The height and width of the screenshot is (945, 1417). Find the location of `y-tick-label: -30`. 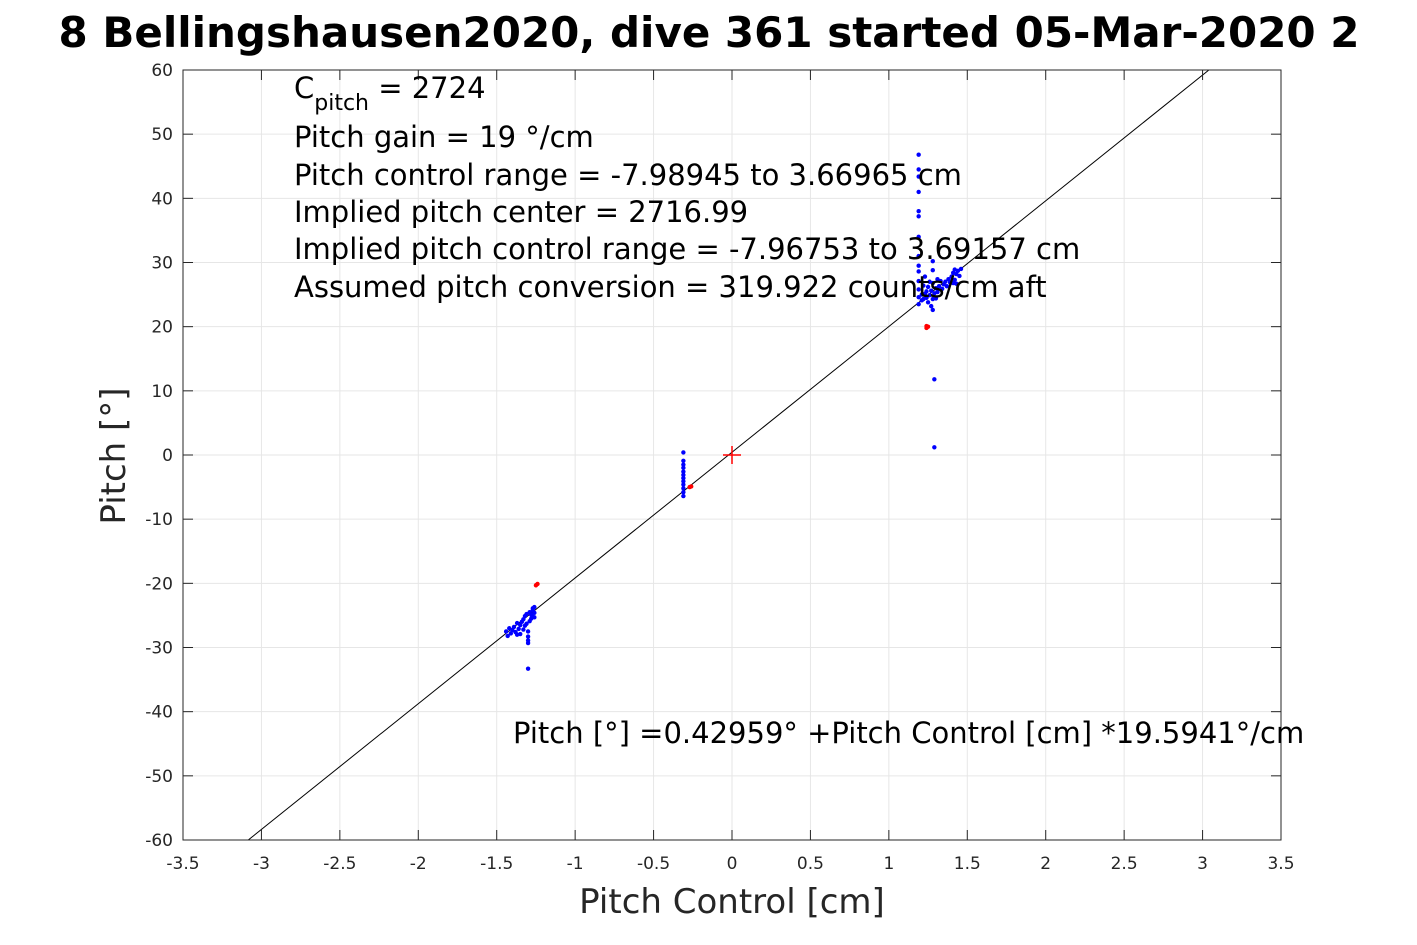

y-tick-label: -30 is located at coordinates (159, 649).